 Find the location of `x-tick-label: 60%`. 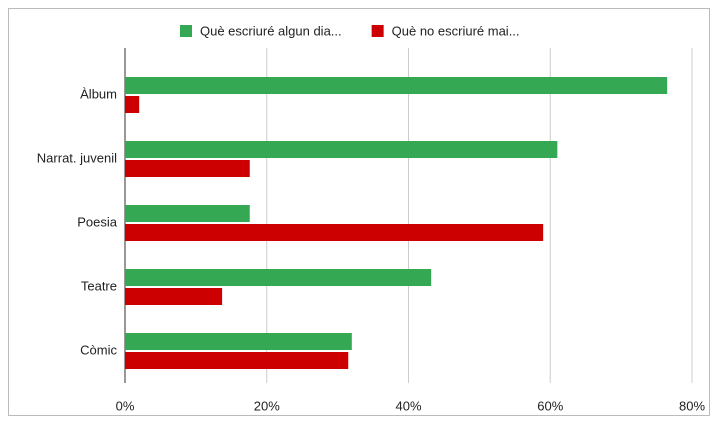

x-tick-label: 60% is located at coordinates (550, 405).